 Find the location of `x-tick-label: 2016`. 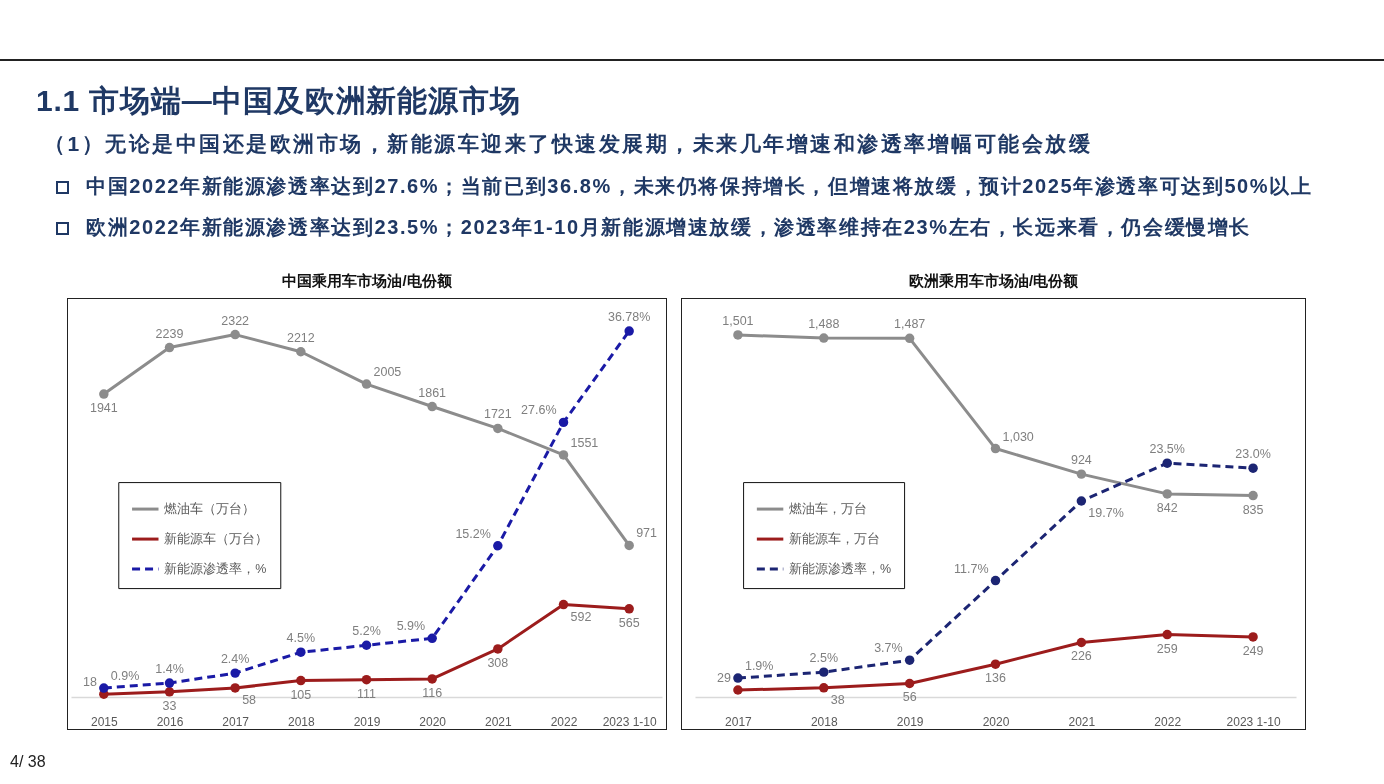

x-tick-label: 2016 is located at coordinates (170, 721).